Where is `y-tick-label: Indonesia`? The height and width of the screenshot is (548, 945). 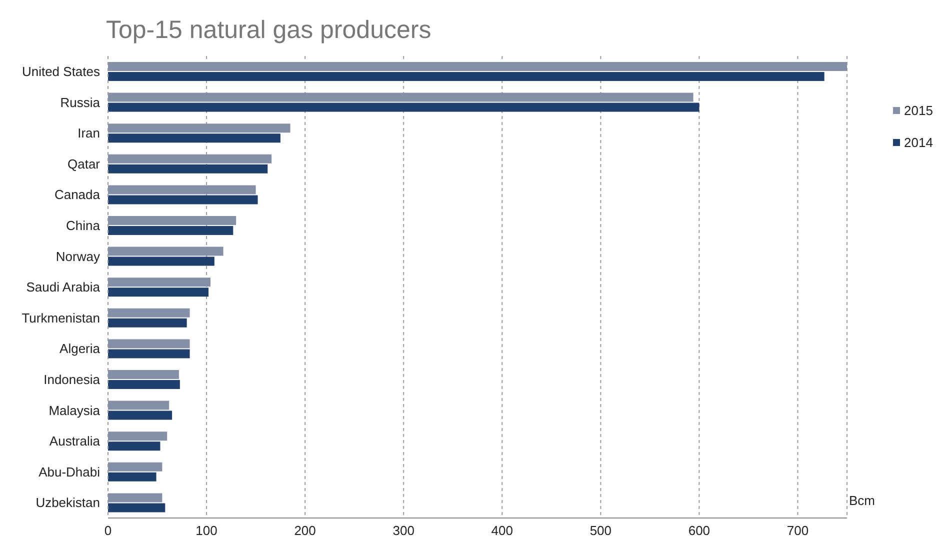 y-tick-label: Indonesia is located at coordinates (72, 380).